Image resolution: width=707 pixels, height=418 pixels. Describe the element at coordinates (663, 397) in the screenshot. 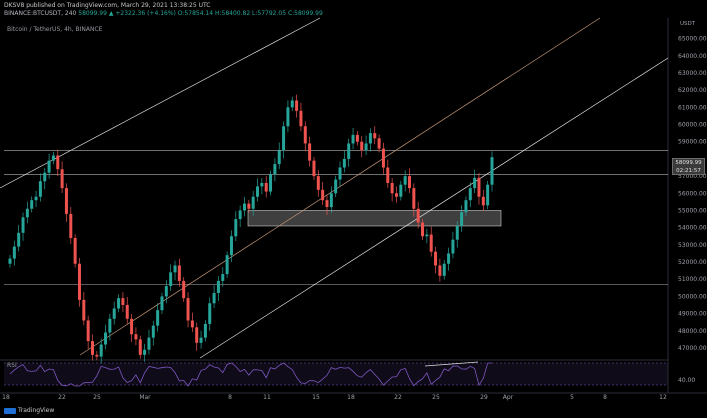

I see `x-tick-label: 12` at that location.